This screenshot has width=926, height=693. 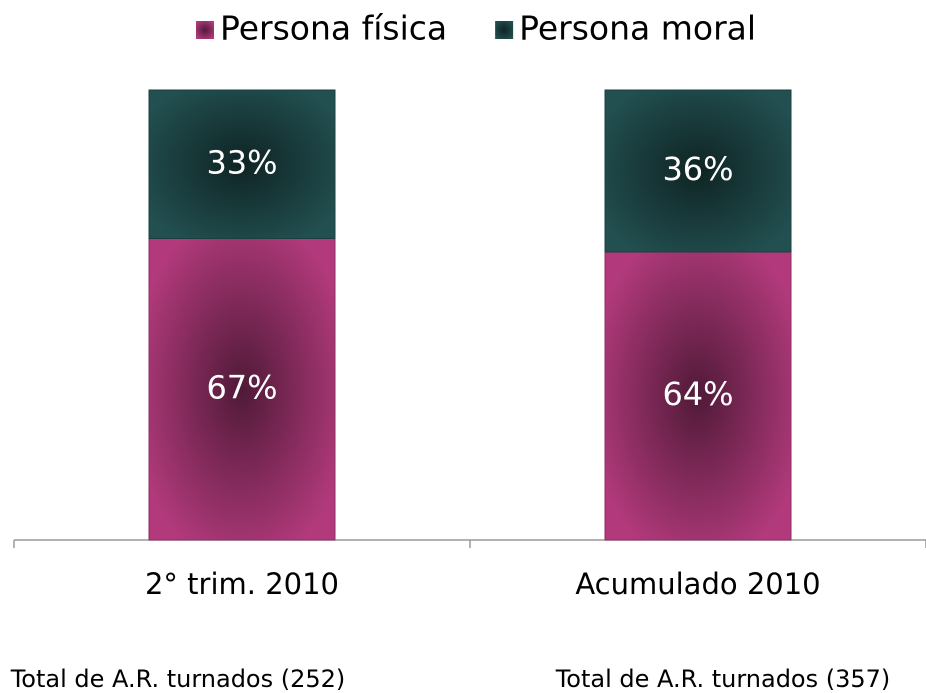 I want to click on legend-label: Persona moral, so click(x=637, y=28).